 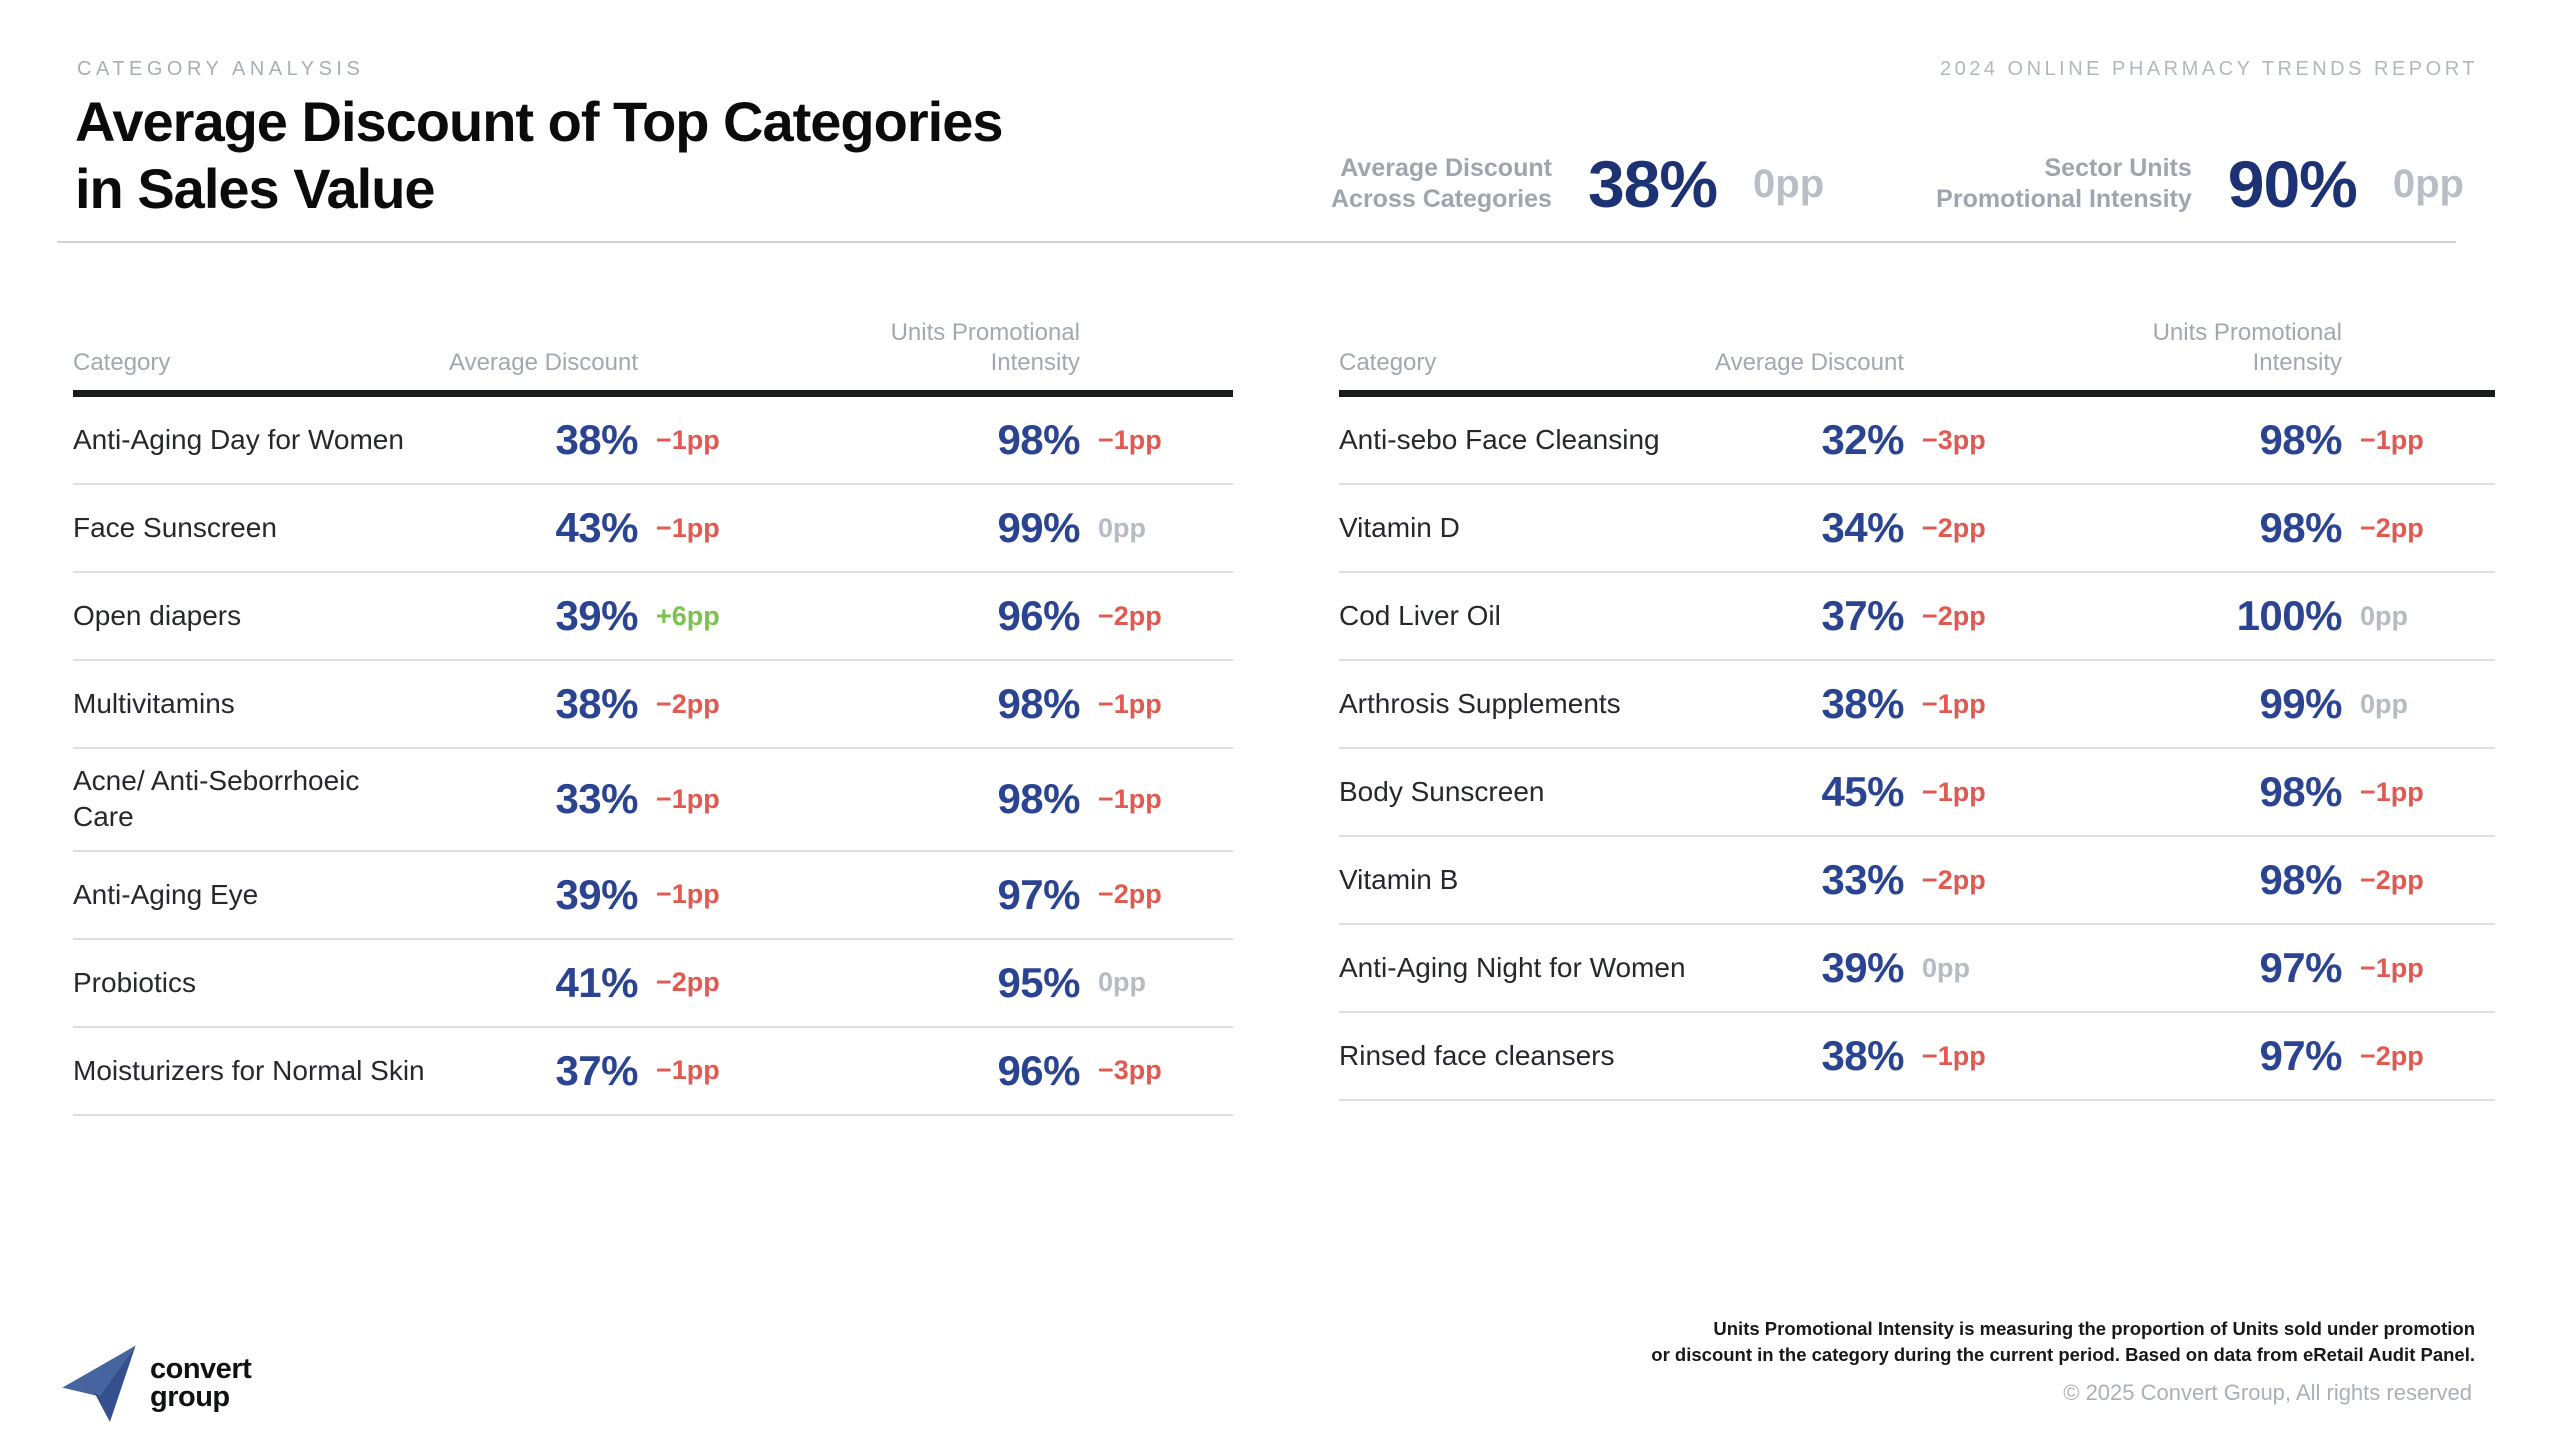 I want to click on category-cell: Arthrosis Supplements, so click(x=1480, y=703).